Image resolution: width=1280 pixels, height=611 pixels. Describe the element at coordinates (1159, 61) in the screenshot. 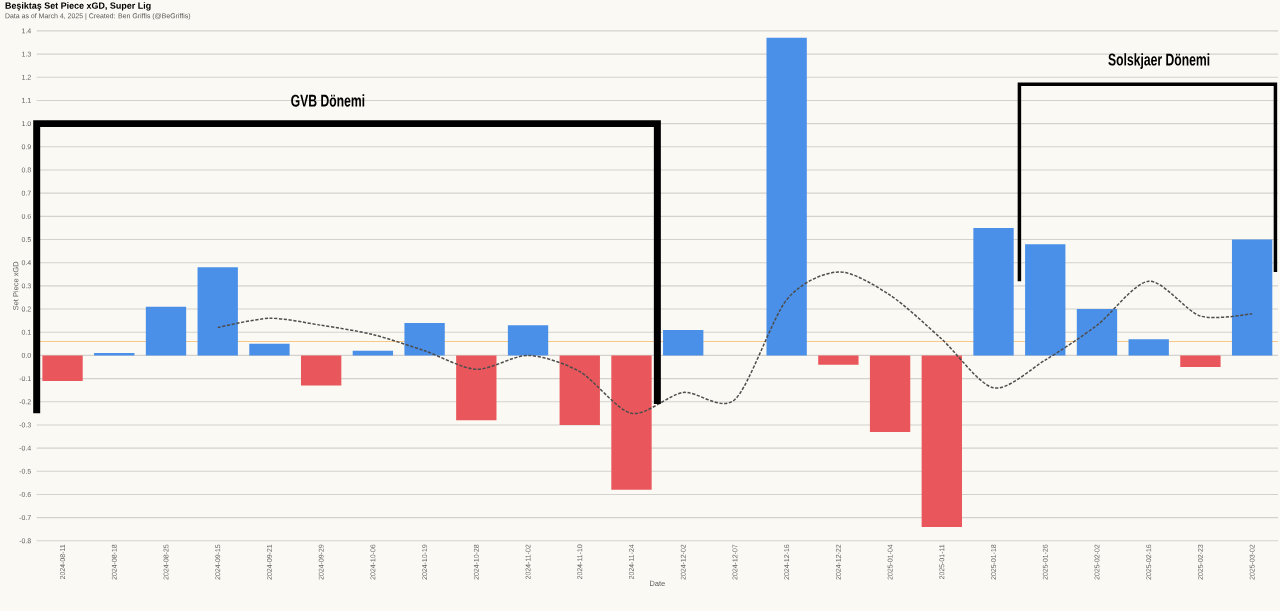

I see `annotation: Solskjaer Dönemi` at that location.